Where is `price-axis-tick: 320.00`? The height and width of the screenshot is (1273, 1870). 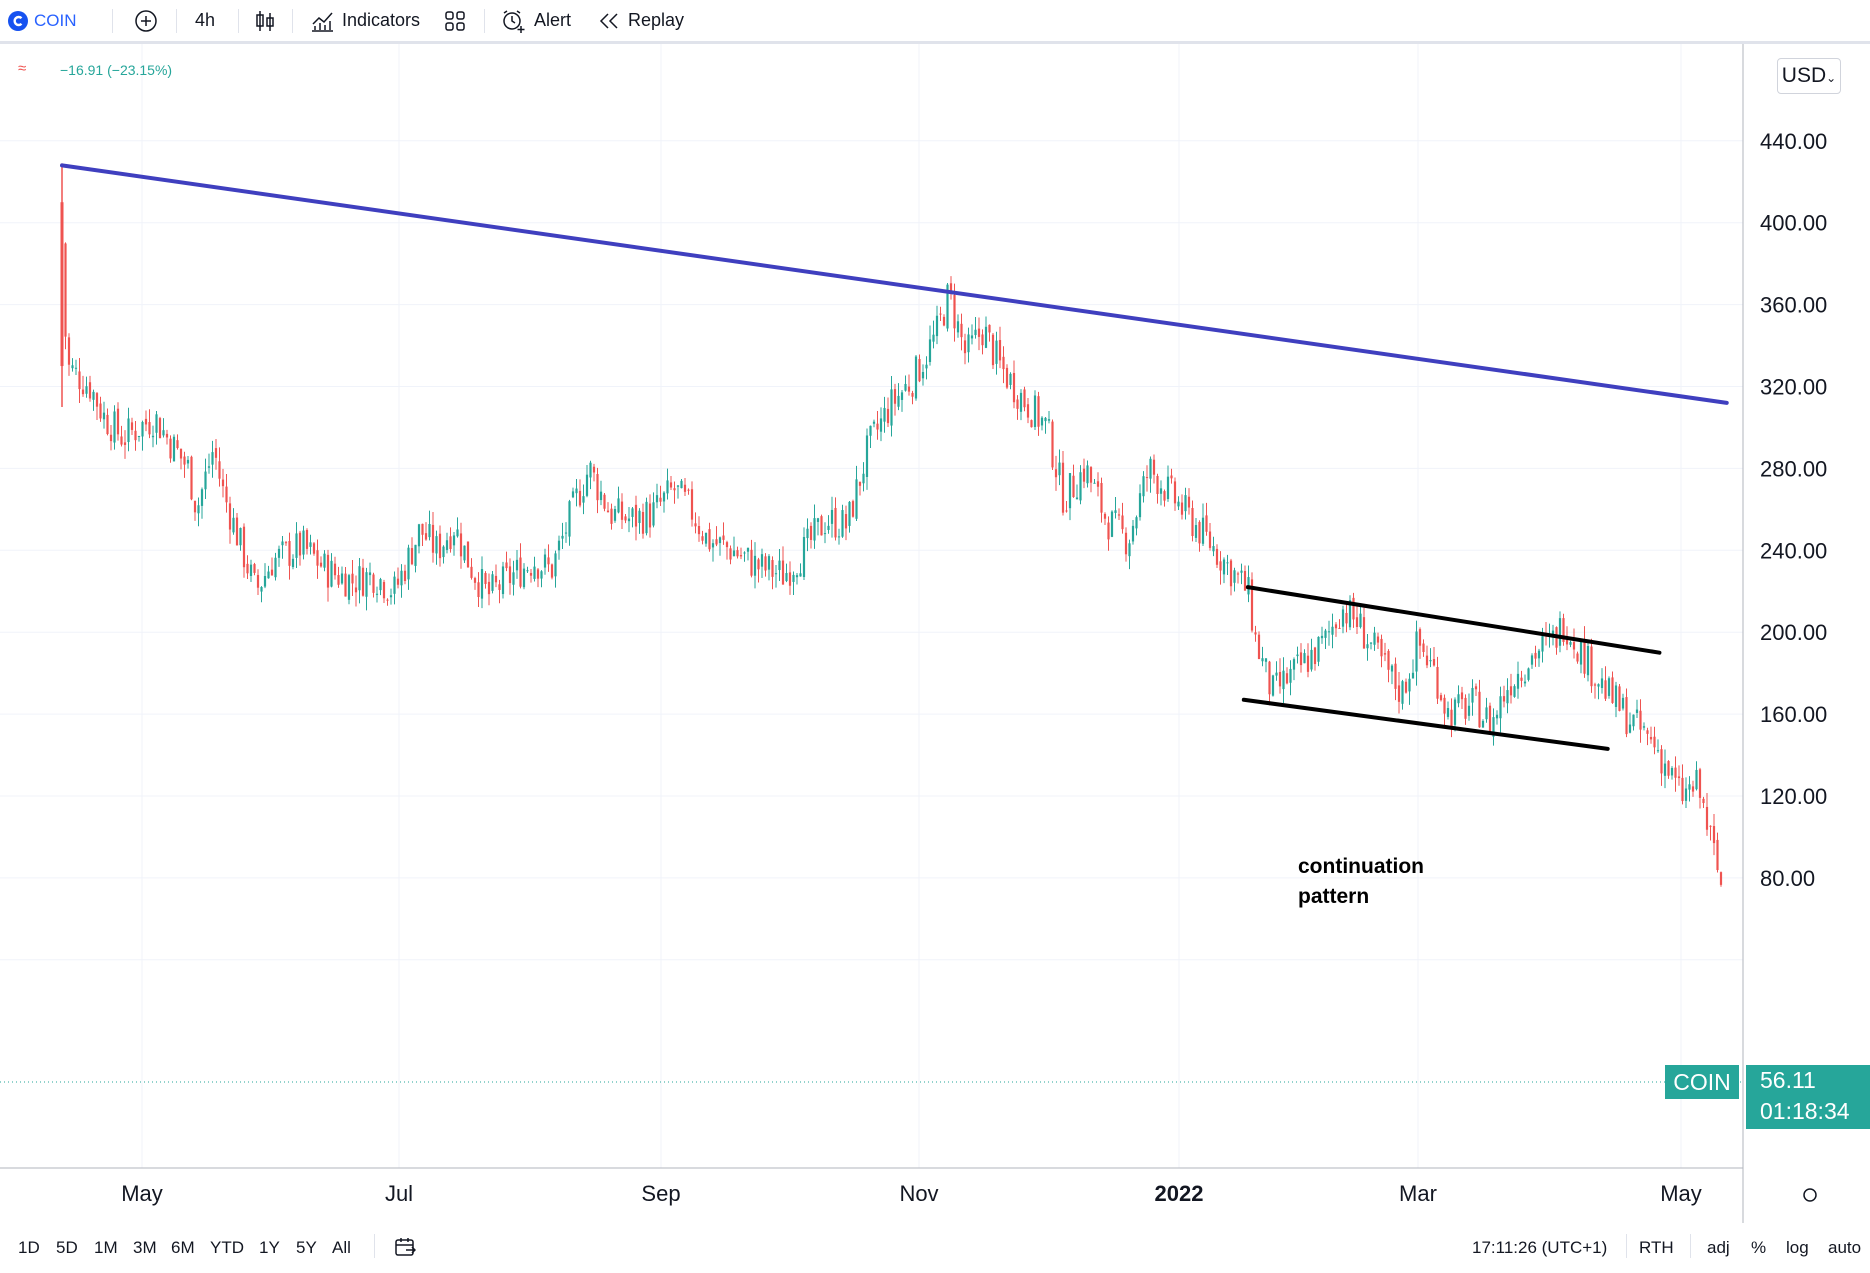
price-axis-tick: 320.00 is located at coordinates (1793, 387).